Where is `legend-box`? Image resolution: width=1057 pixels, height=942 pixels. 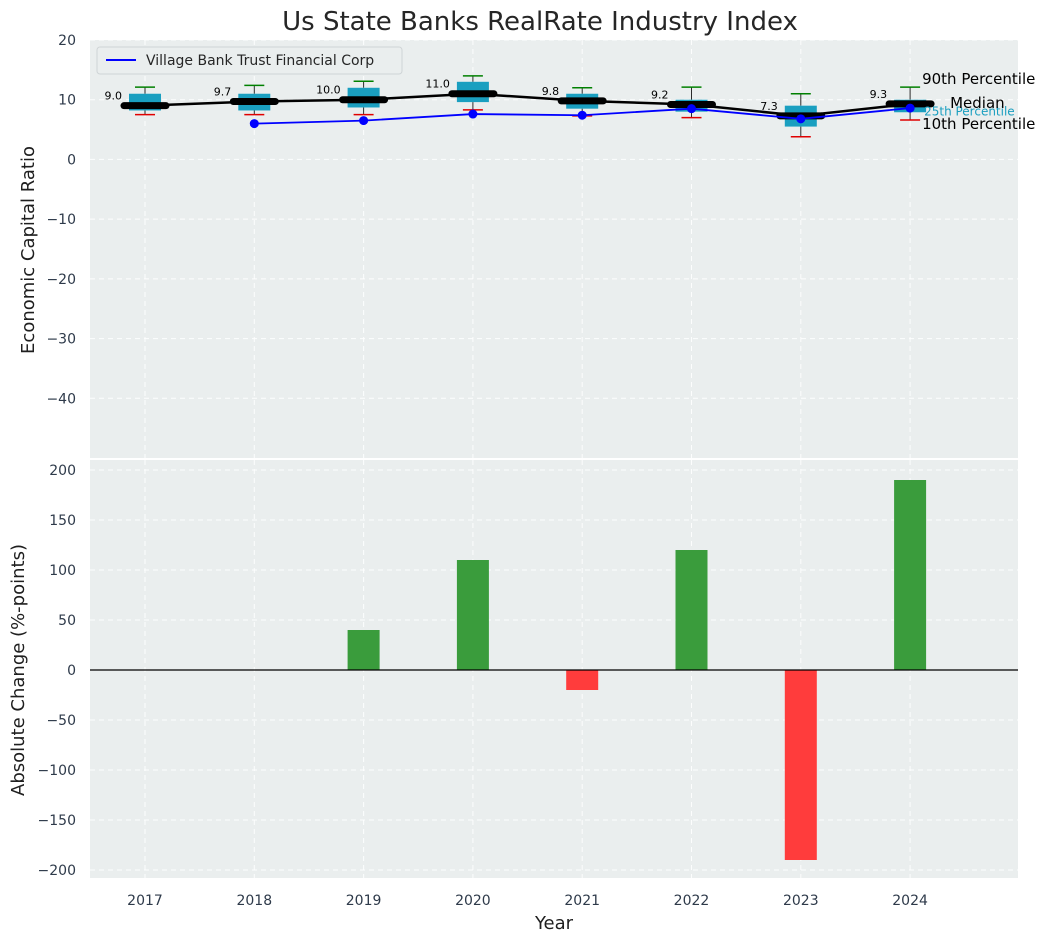 legend-box is located at coordinates (249, 60).